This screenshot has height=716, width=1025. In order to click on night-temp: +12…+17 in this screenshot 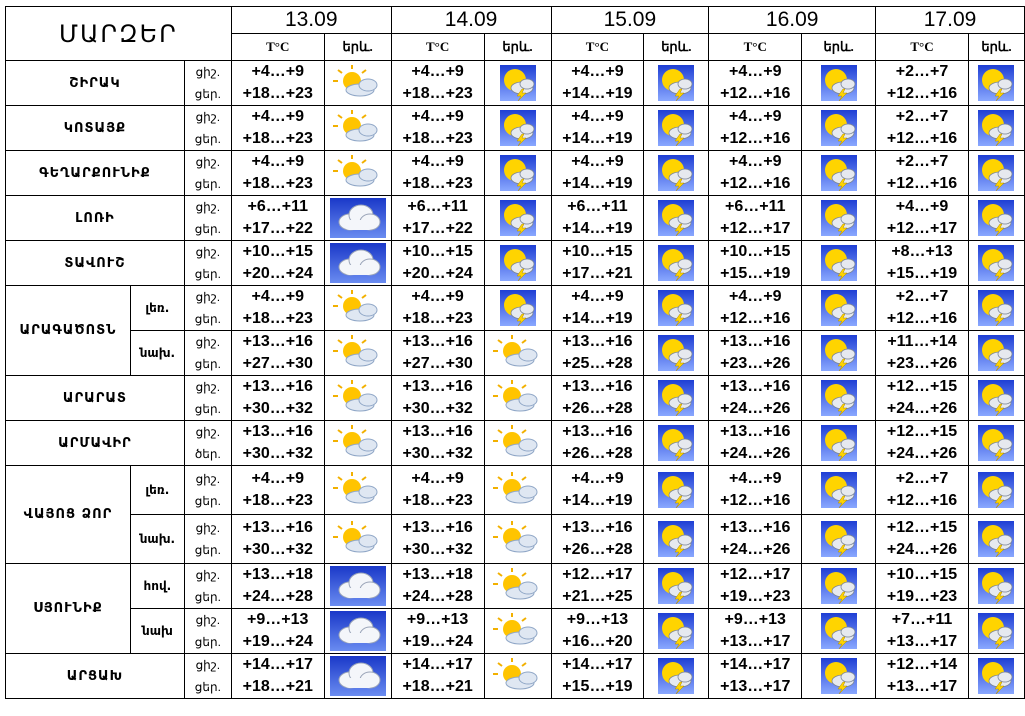, I will do `click(755, 574)`.